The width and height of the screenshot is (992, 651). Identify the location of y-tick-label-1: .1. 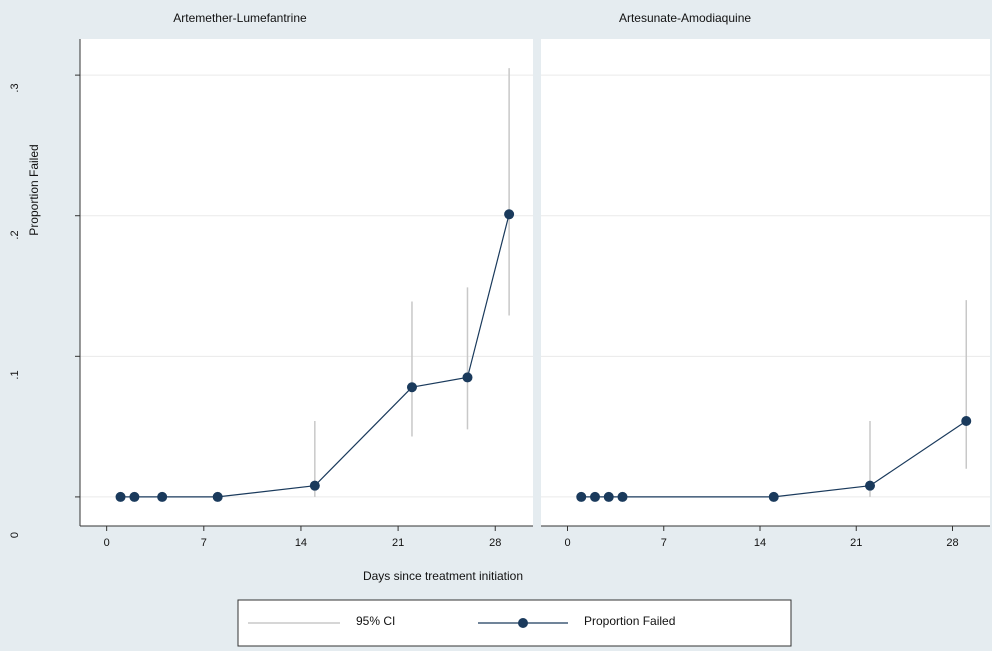
(15, 374).